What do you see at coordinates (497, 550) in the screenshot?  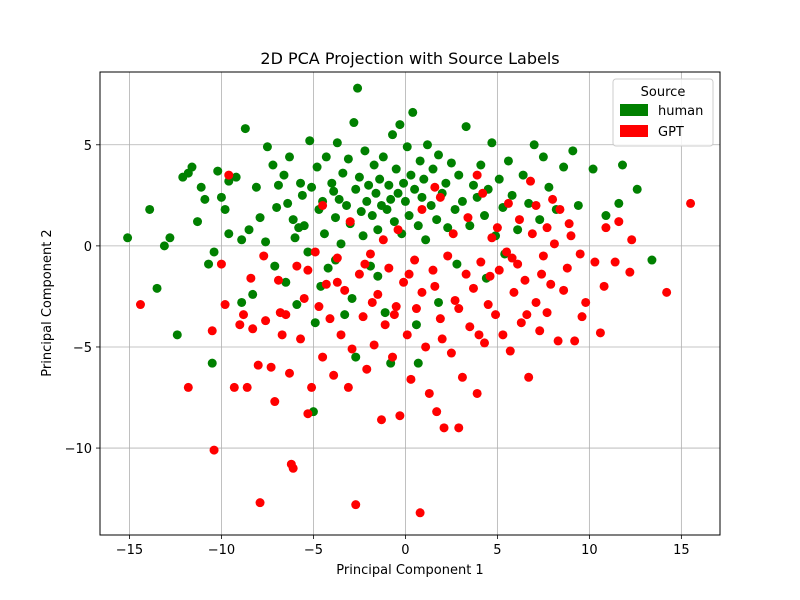 I see `x-tick-label: 5` at bounding box center [497, 550].